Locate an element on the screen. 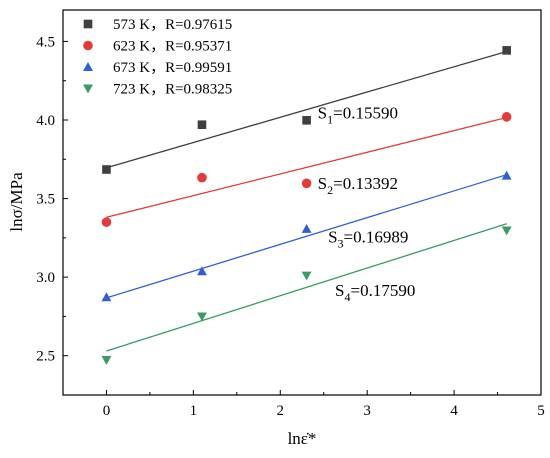  slope-annotations: S1=0.15590 S2=0.13392 S3=0.16989 S4=0.17590 is located at coordinates (367, 203).